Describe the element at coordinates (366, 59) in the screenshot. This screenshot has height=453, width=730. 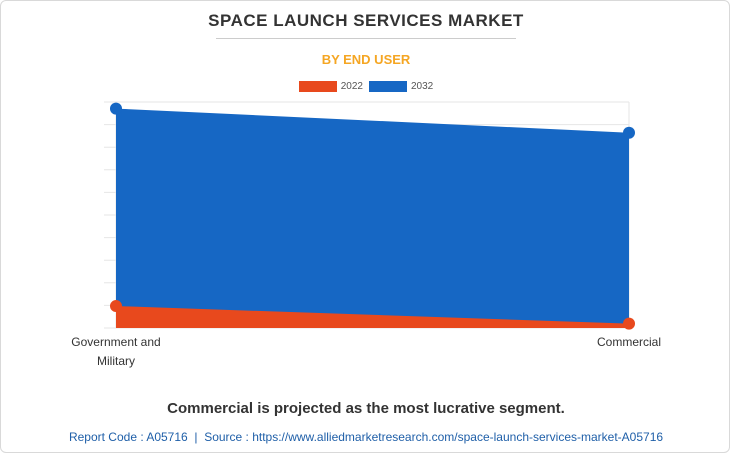
I see `chart-subtitle: BY END USER` at that location.